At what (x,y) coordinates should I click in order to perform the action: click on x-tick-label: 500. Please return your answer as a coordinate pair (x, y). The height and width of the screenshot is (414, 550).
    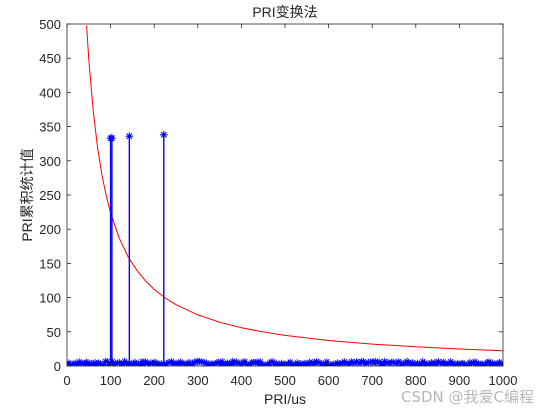
    Looking at the image, I should click on (285, 380).